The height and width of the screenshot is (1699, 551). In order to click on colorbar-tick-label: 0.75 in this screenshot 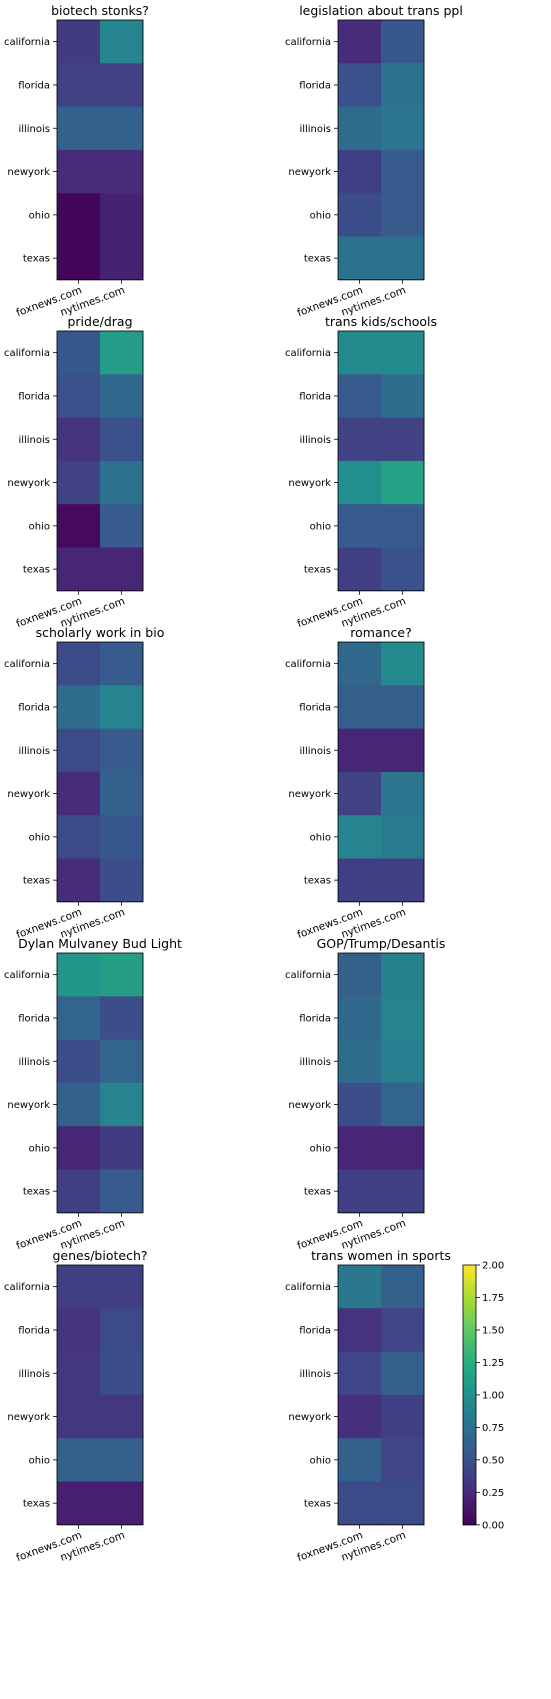, I will do `click(493, 1428)`.